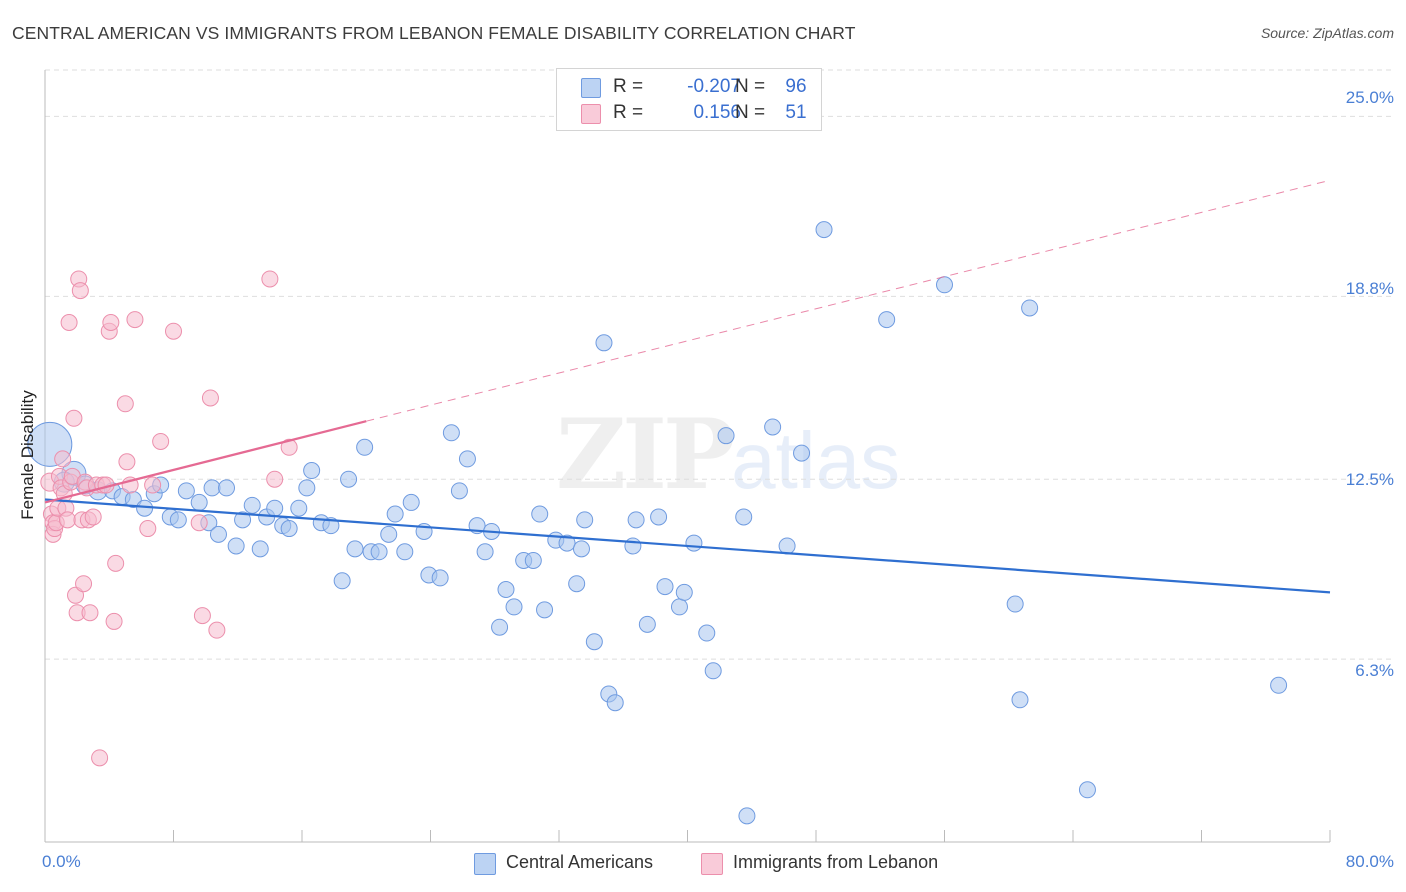  What do you see at coordinates (1369, 479) in the screenshot?
I see `y-tick-label: 12.5%` at bounding box center [1369, 479].